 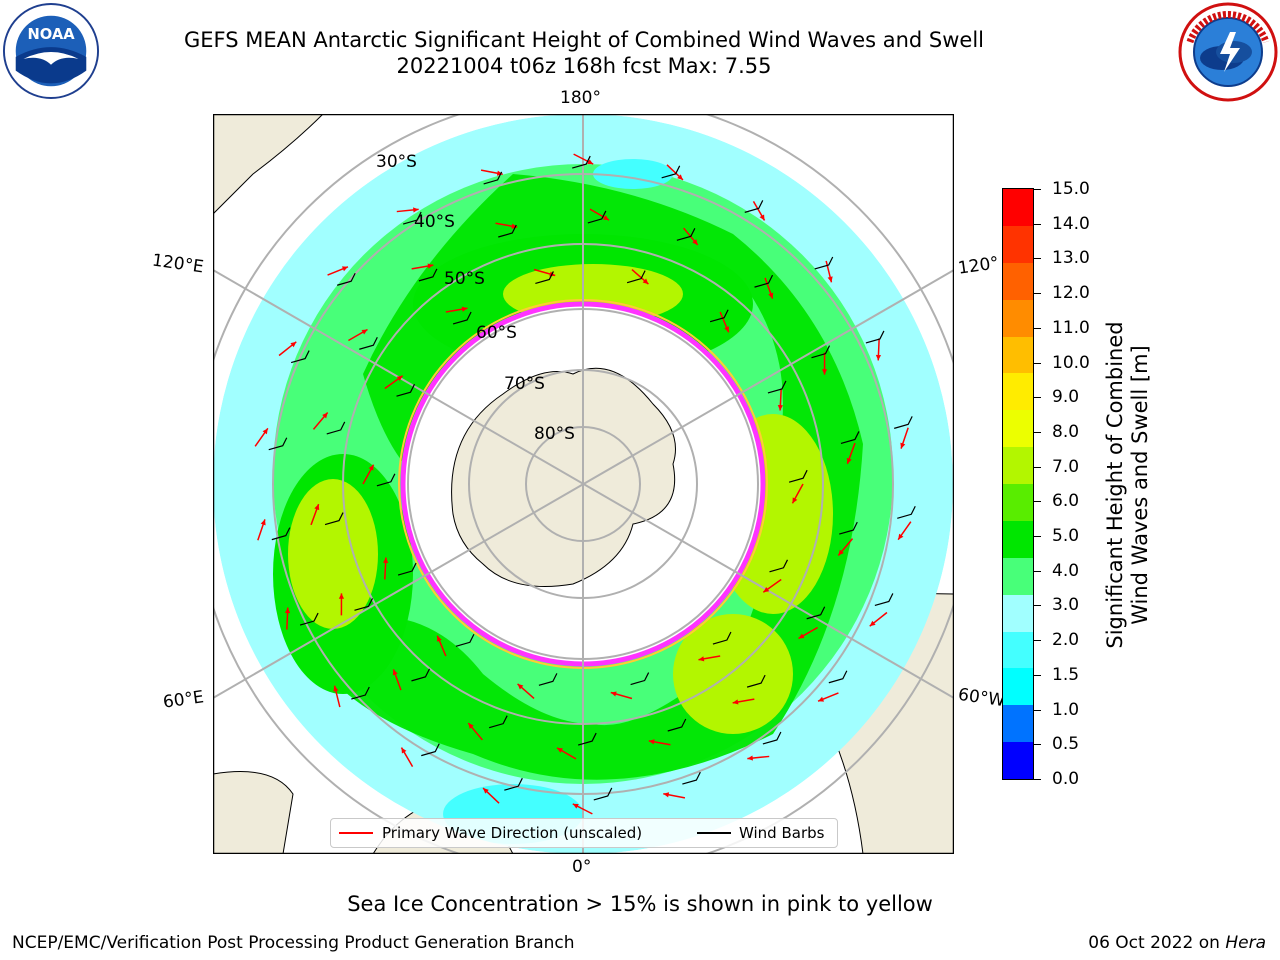 I want to click on colorbar-tick-label: 1.5, so click(x=1066, y=674).